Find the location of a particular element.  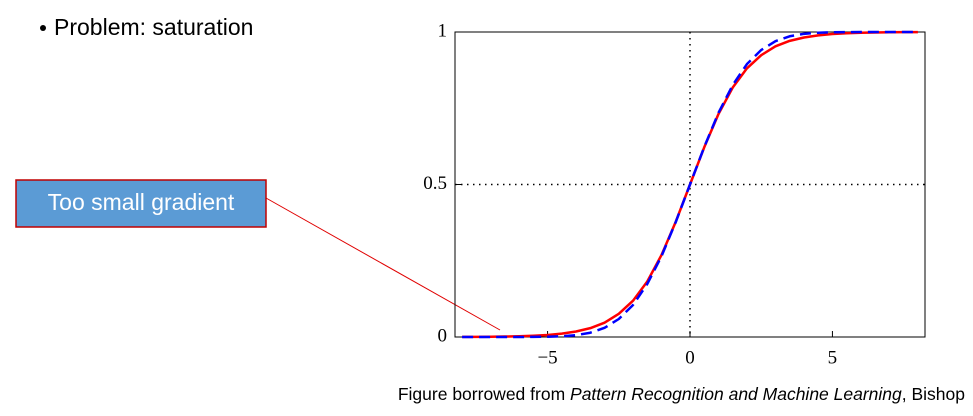

callout-pointer is located at coordinates (383, 264).